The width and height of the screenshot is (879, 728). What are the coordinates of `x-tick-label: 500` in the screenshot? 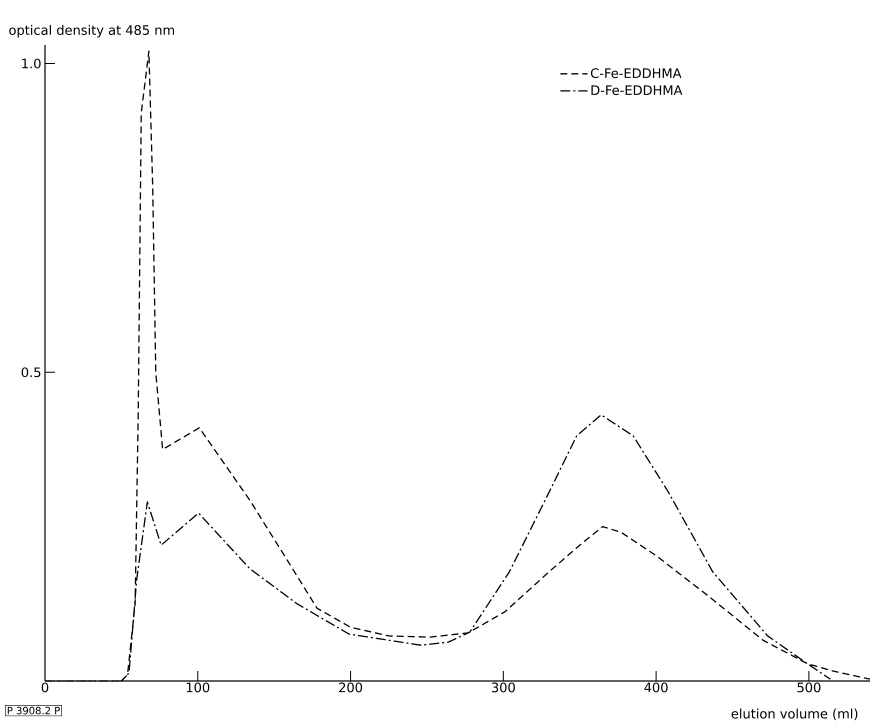 It's located at (808, 687).